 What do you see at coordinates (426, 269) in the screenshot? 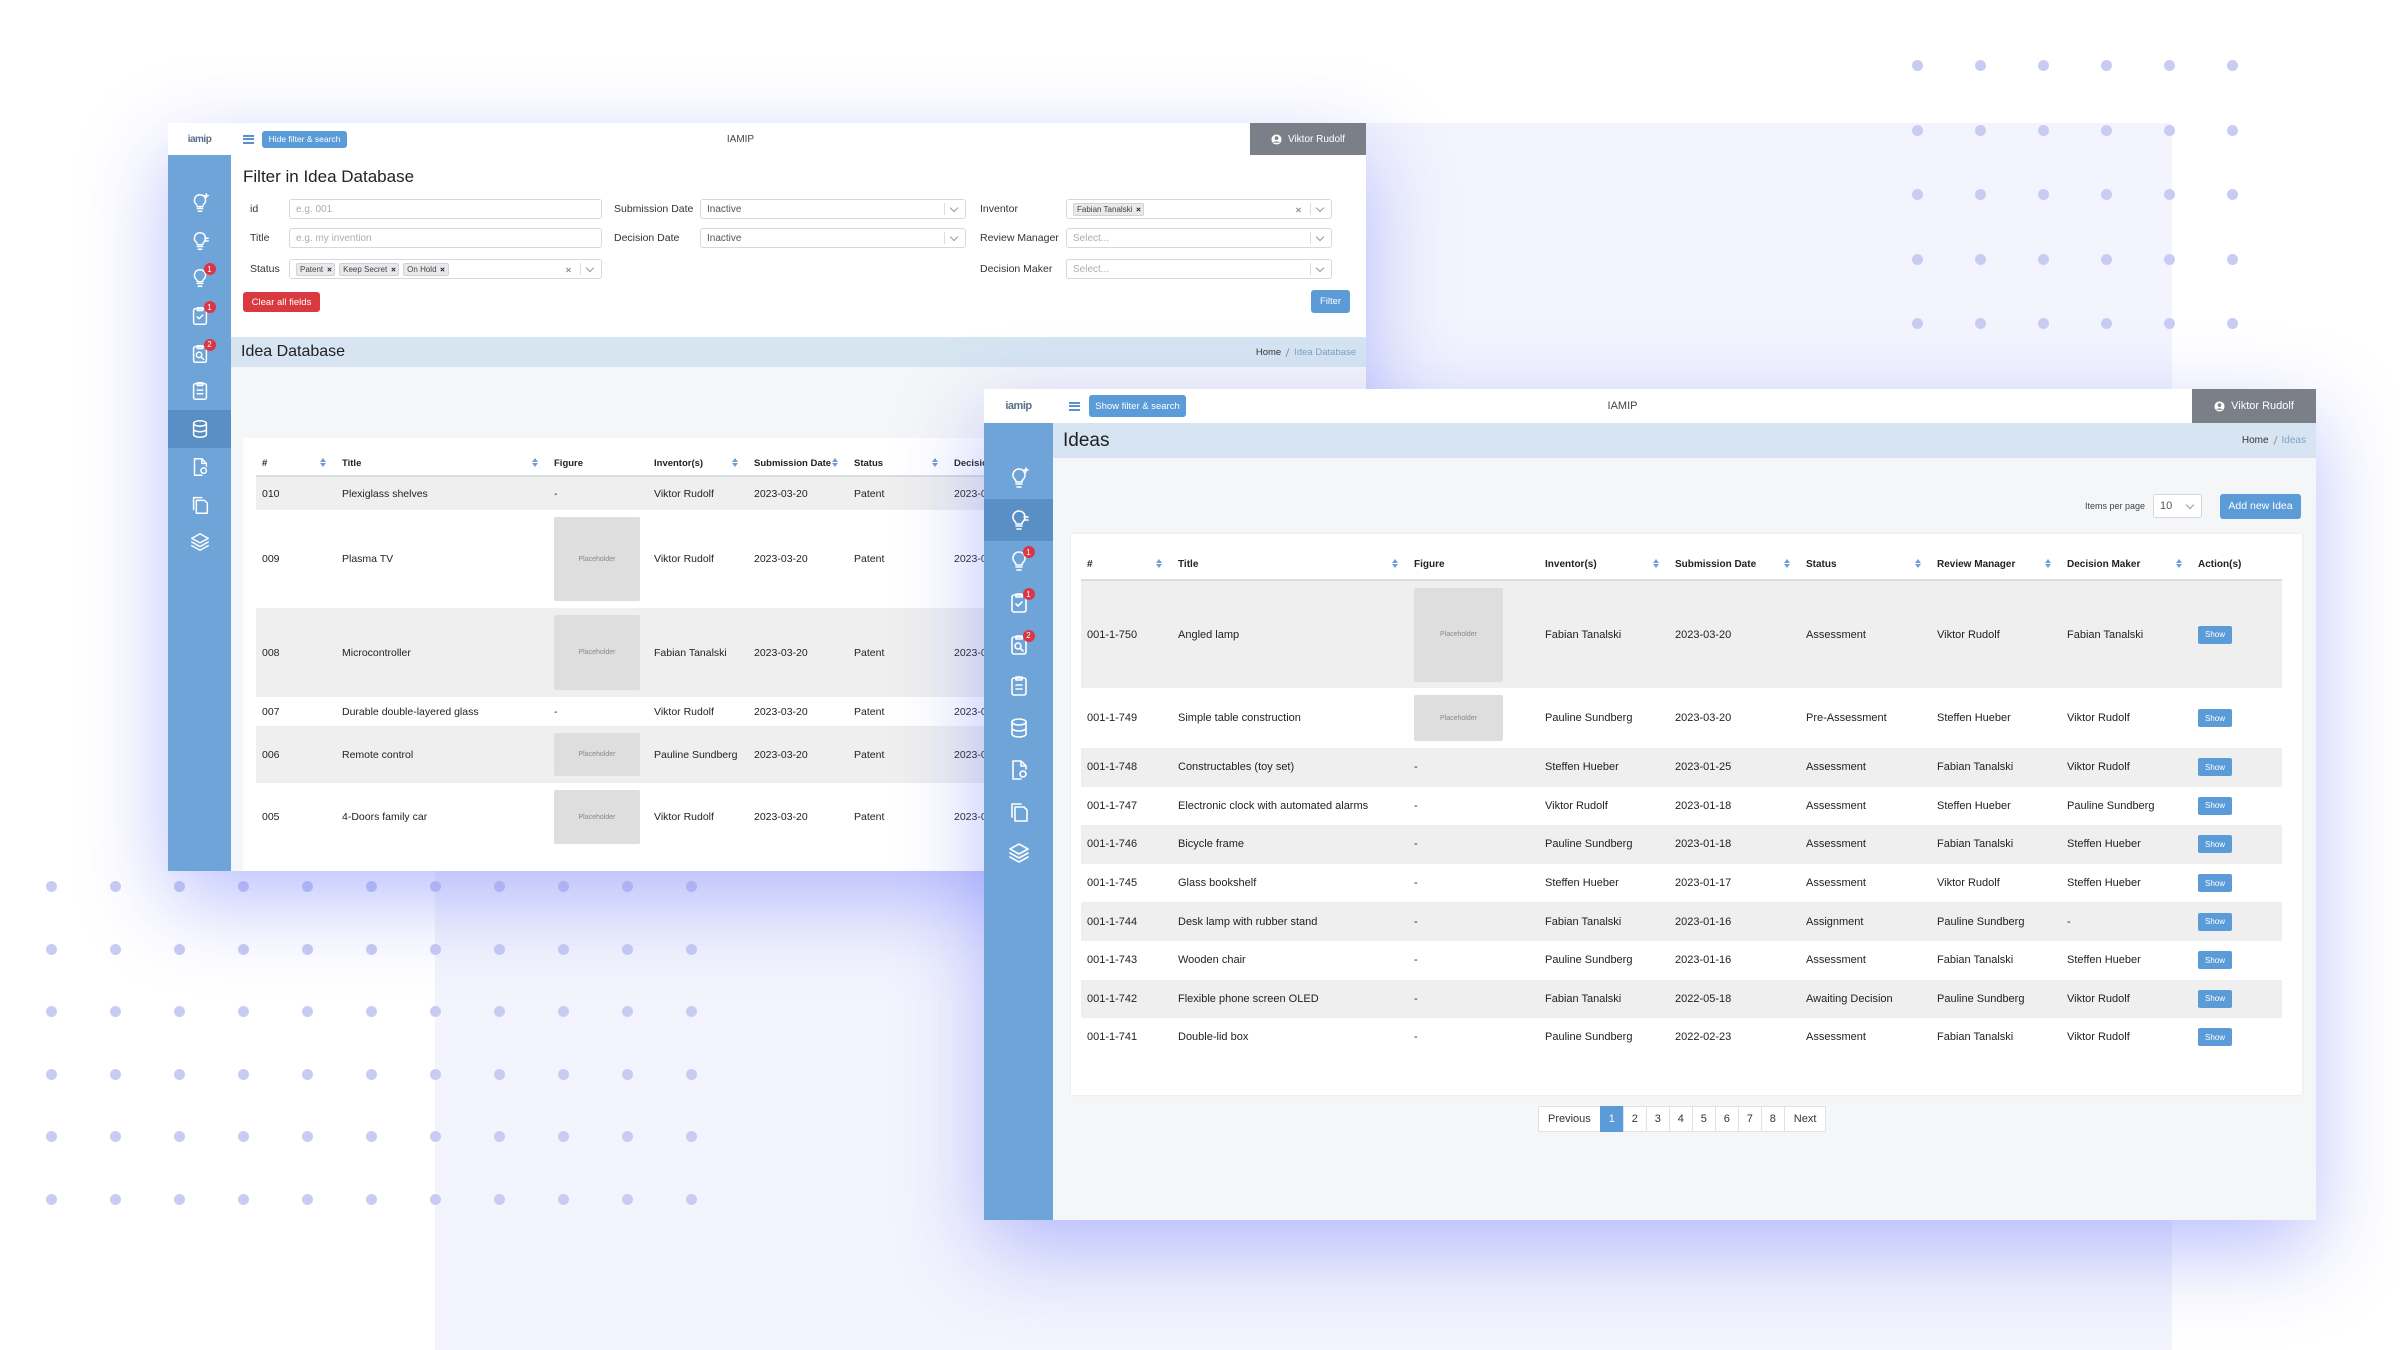
I see `filter-chip: On Hold` at bounding box center [426, 269].